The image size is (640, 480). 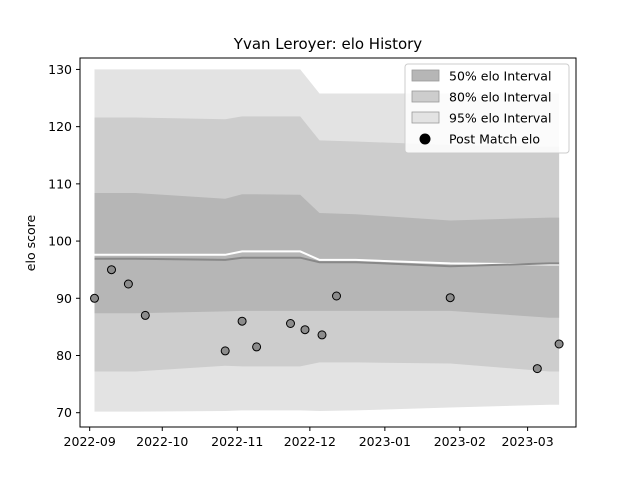 What do you see at coordinates (425, 139) in the screenshot?
I see `legend-marker` at bounding box center [425, 139].